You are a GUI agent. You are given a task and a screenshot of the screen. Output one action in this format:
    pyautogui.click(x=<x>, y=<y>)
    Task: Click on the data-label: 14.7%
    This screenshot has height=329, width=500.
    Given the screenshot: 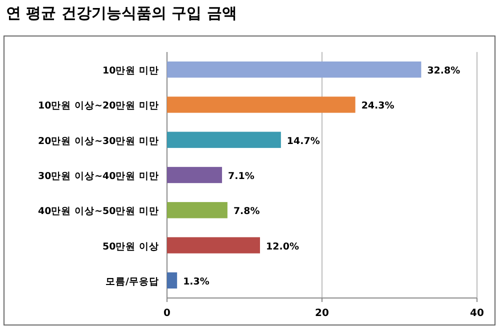 What is the action you would take?
    pyautogui.click(x=303, y=141)
    